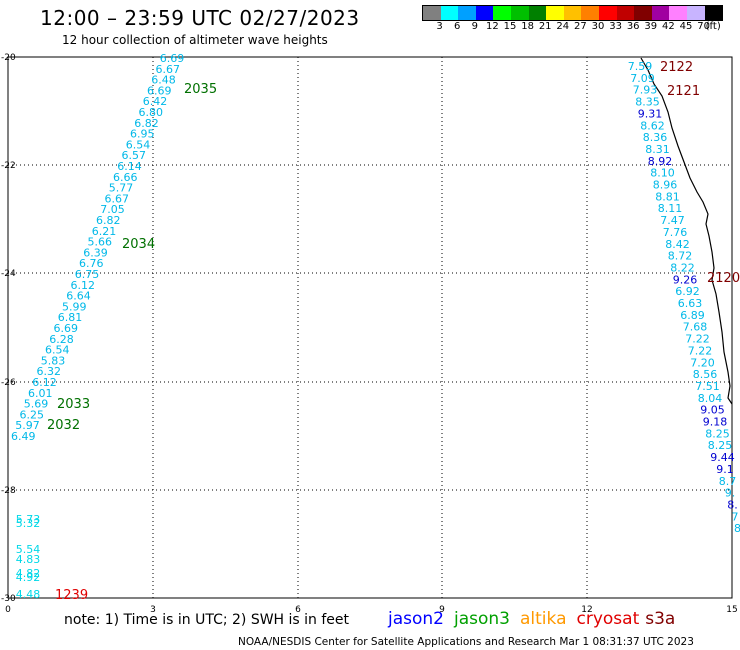 Image resolution: width=740 pixels, height=650 pixels. What do you see at coordinates (652, 125) in the screenshot?
I see `swh-value: 8.62` at bounding box center [652, 125].